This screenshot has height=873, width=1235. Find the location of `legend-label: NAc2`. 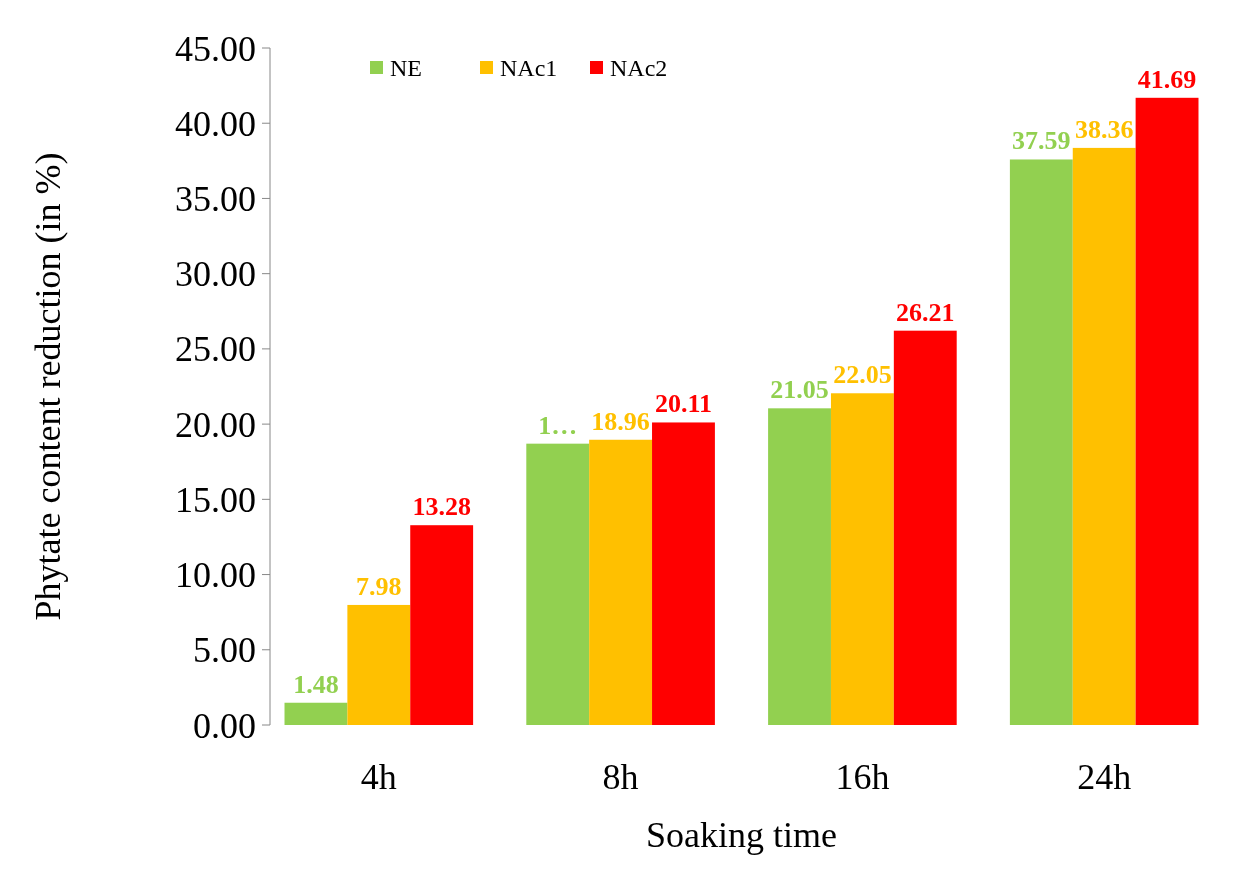

legend-label: NAc2 is located at coordinates (639, 68).